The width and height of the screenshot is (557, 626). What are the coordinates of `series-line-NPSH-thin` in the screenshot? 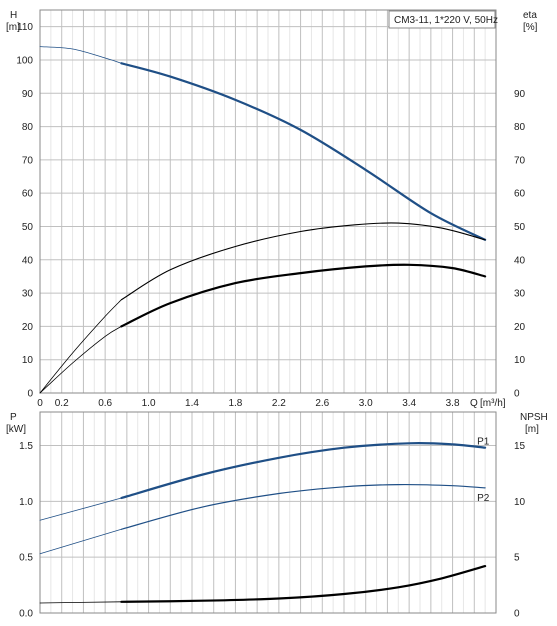 It's located at (80, 602).